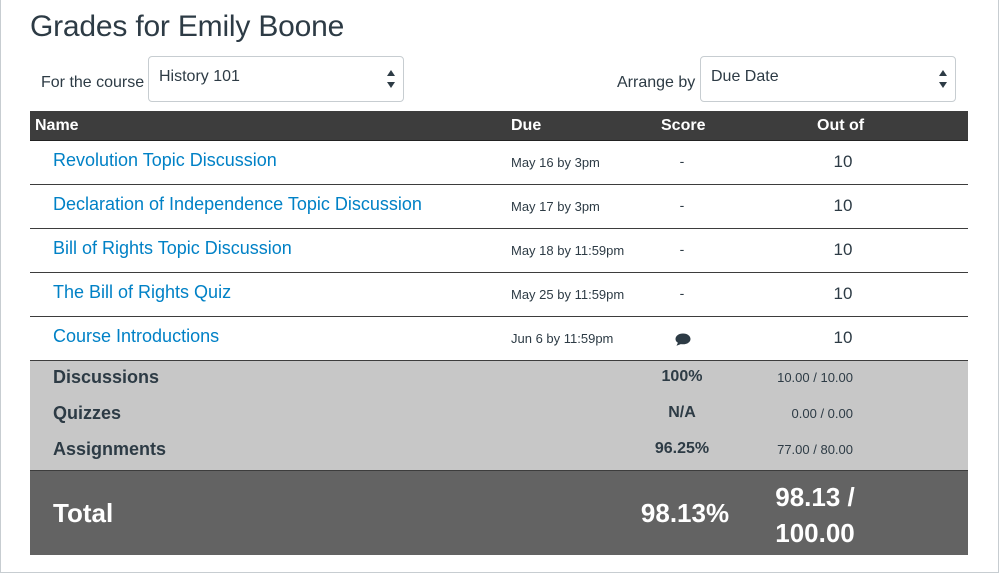 Image resolution: width=999 pixels, height=573 pixels. I want to click on arrange-select: Due Date, so click(828, 79).